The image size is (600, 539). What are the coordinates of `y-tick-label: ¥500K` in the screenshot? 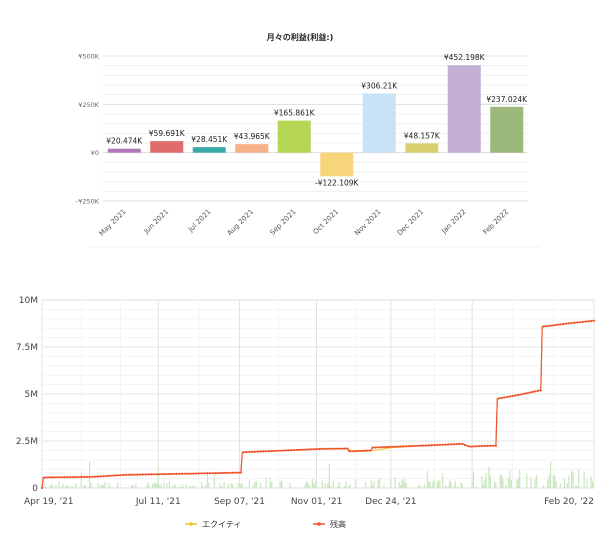 It's located at (89, 57).